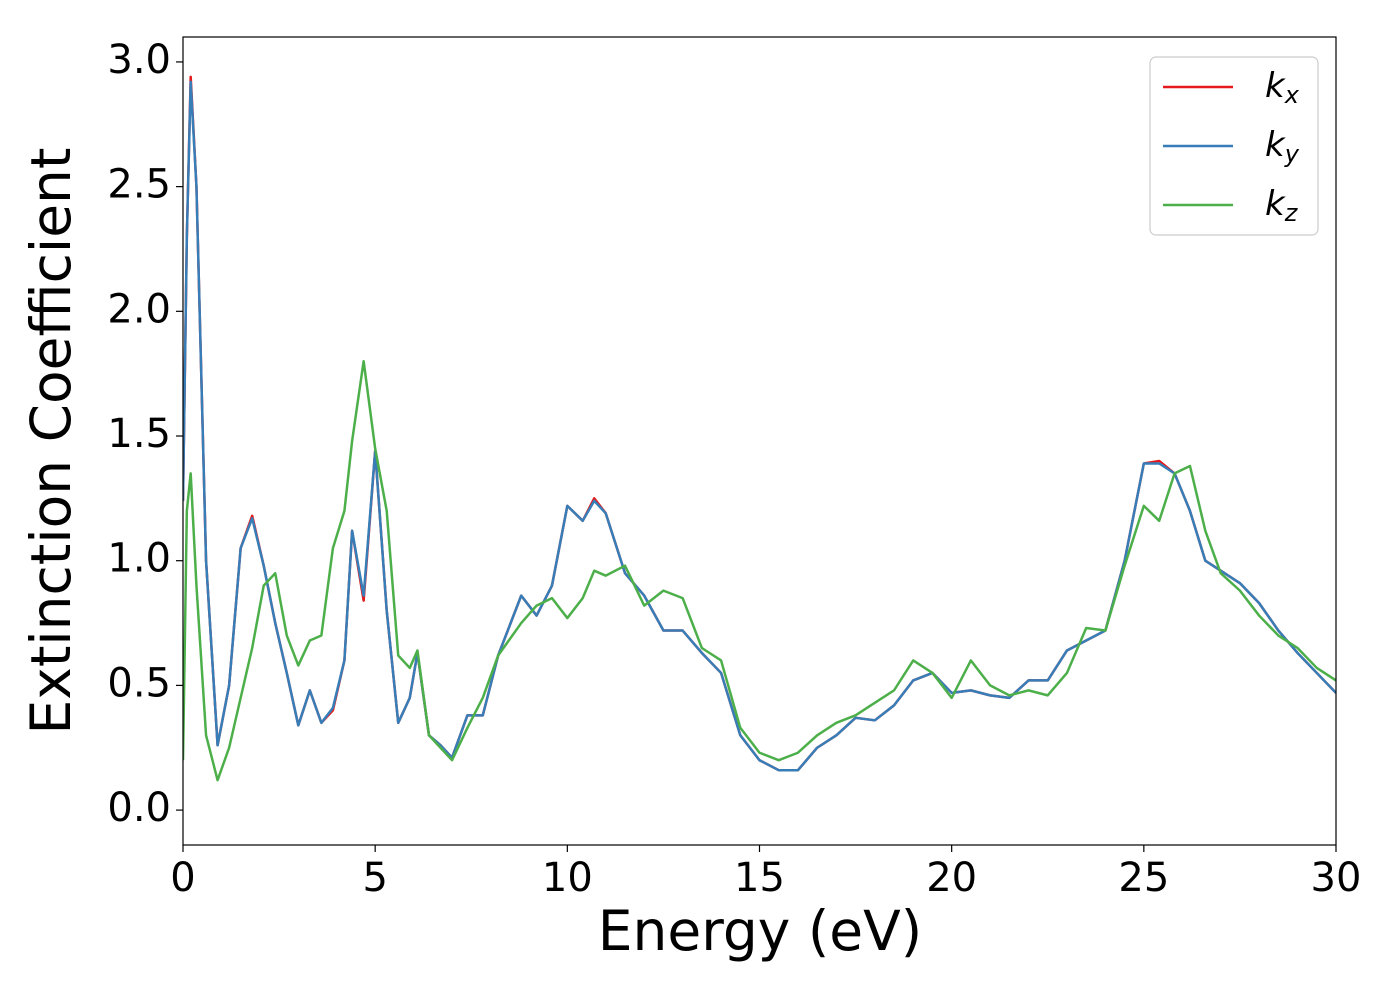 Image resolution: width=1400 pixels, height=1004 pixels. Describe the element at coordinates (1282, 88) in the screenshot. I see `legend-label: kx` at that location.